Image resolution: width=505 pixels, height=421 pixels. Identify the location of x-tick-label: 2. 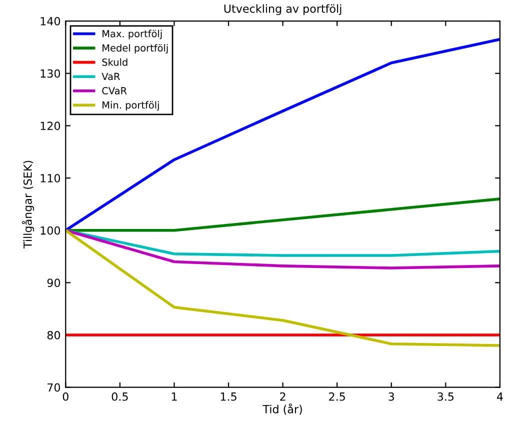
(283, 396).